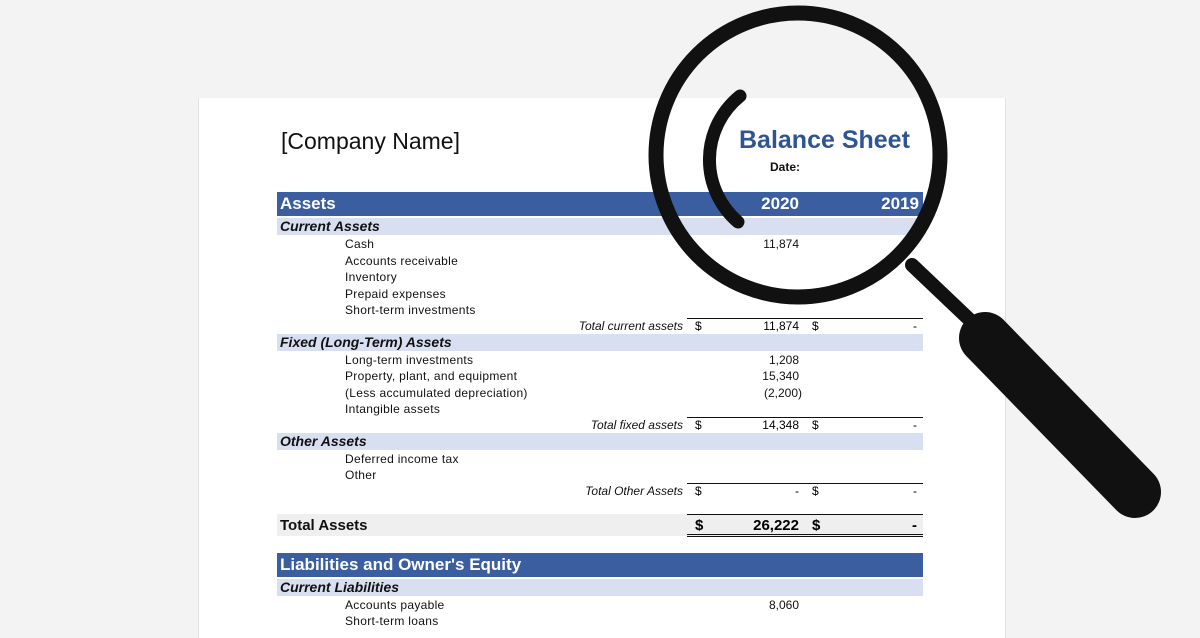 The height and width of the screenshot is (638, 1200). Describe the element at coordinates (780, 203) in the screenshot. I see `year-2020-header: 2020` at that location.